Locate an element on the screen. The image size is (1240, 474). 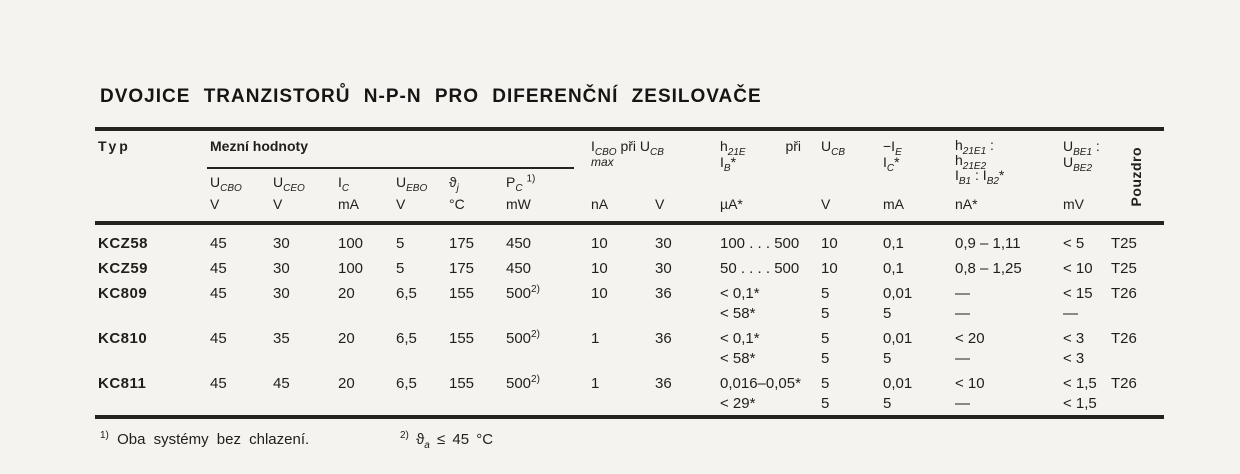
cell-h21e: < 0,1* < 58* is located at coordinates (740, 303).